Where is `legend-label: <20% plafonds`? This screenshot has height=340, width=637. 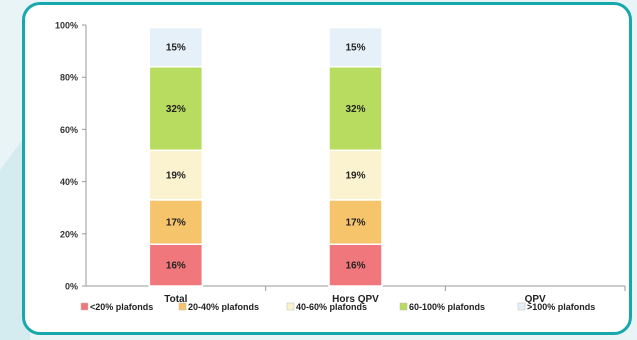 legend-label: <20% plafonds is located at coordinates (121, 307).